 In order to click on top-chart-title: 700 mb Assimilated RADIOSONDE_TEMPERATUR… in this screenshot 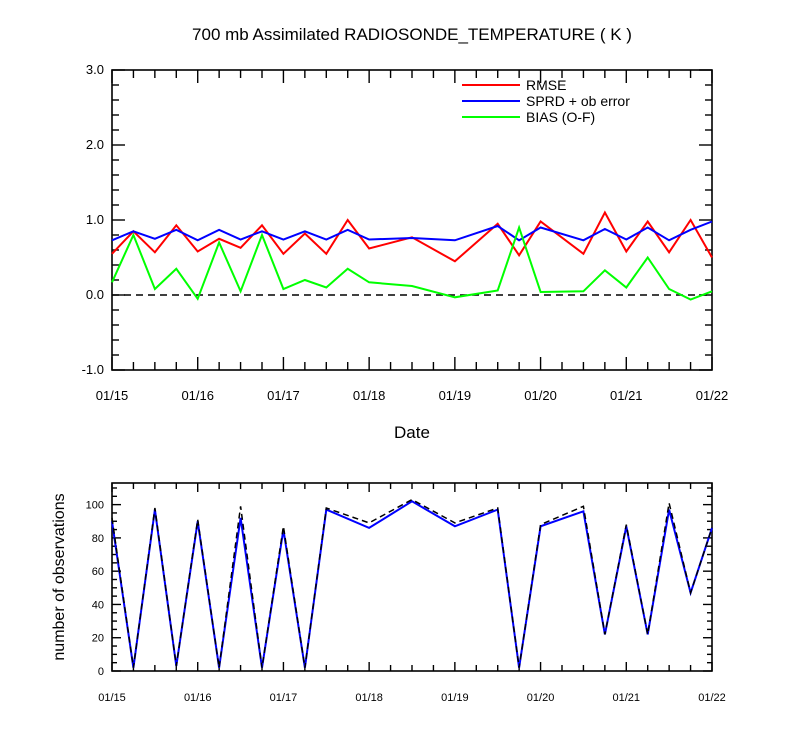, I will do `click(412, 34)`.